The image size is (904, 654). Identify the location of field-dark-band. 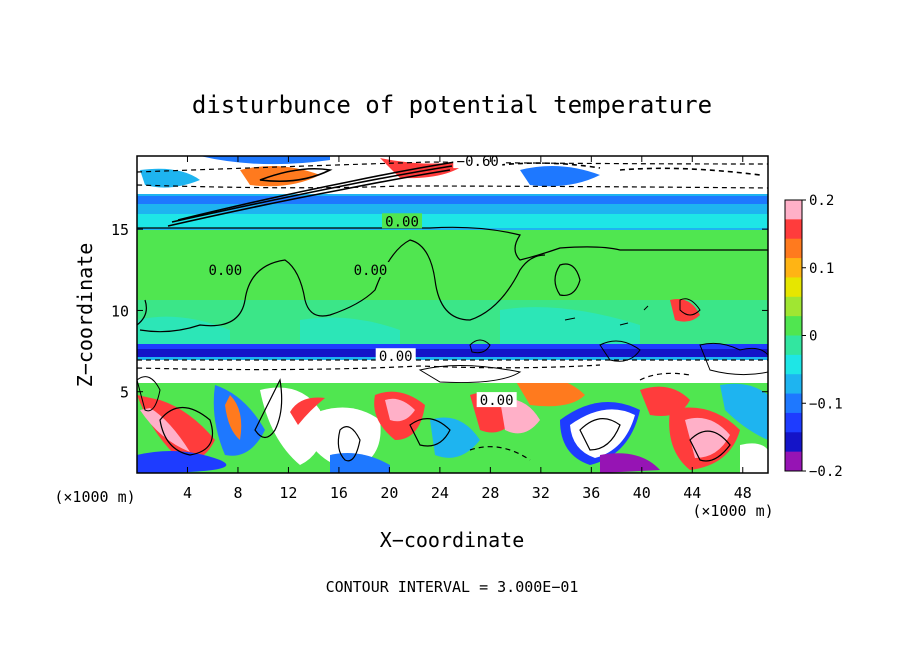
(452, 353).